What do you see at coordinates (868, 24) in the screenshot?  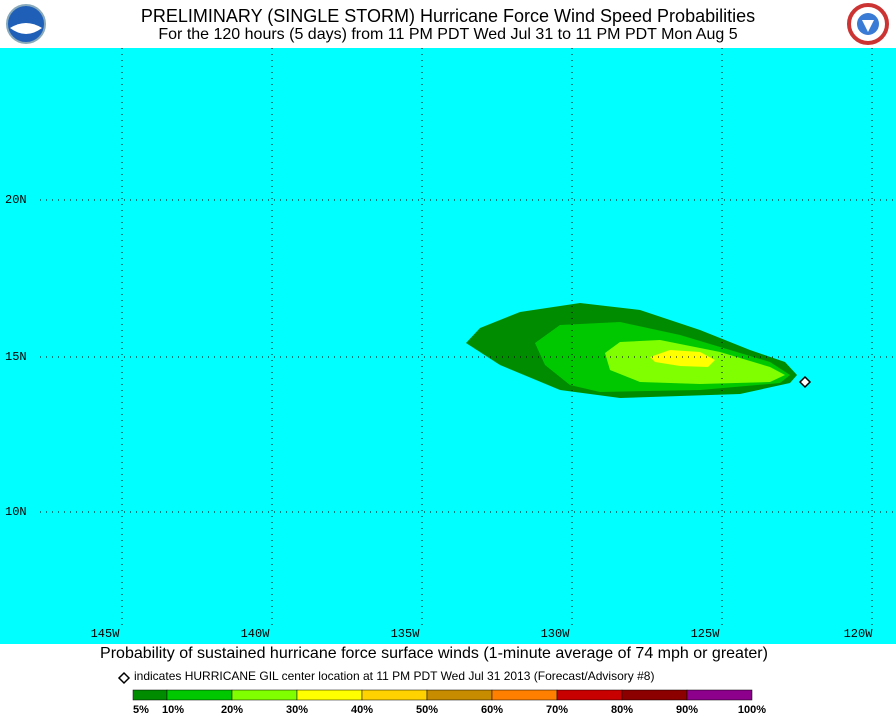 I see `nws-logo` at bounding box center [868, 24].